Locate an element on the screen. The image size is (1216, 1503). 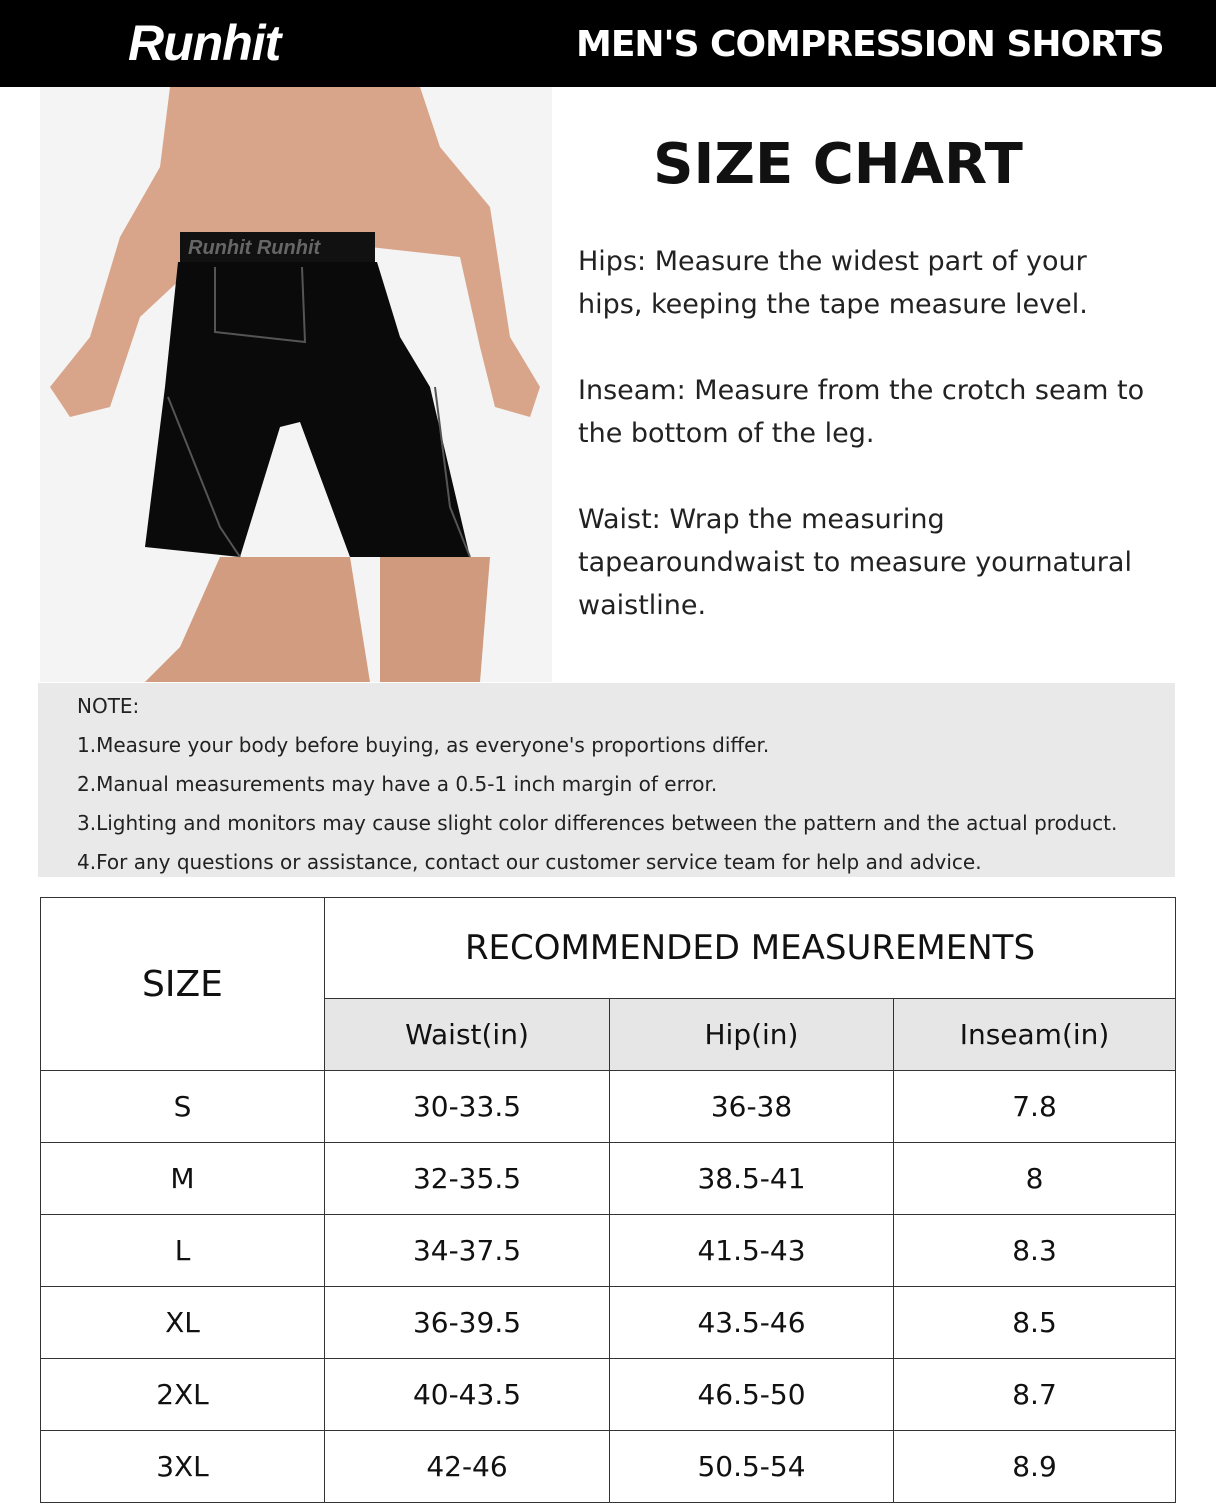
brand-logo: Runhit is located at coordinates (204, 43).